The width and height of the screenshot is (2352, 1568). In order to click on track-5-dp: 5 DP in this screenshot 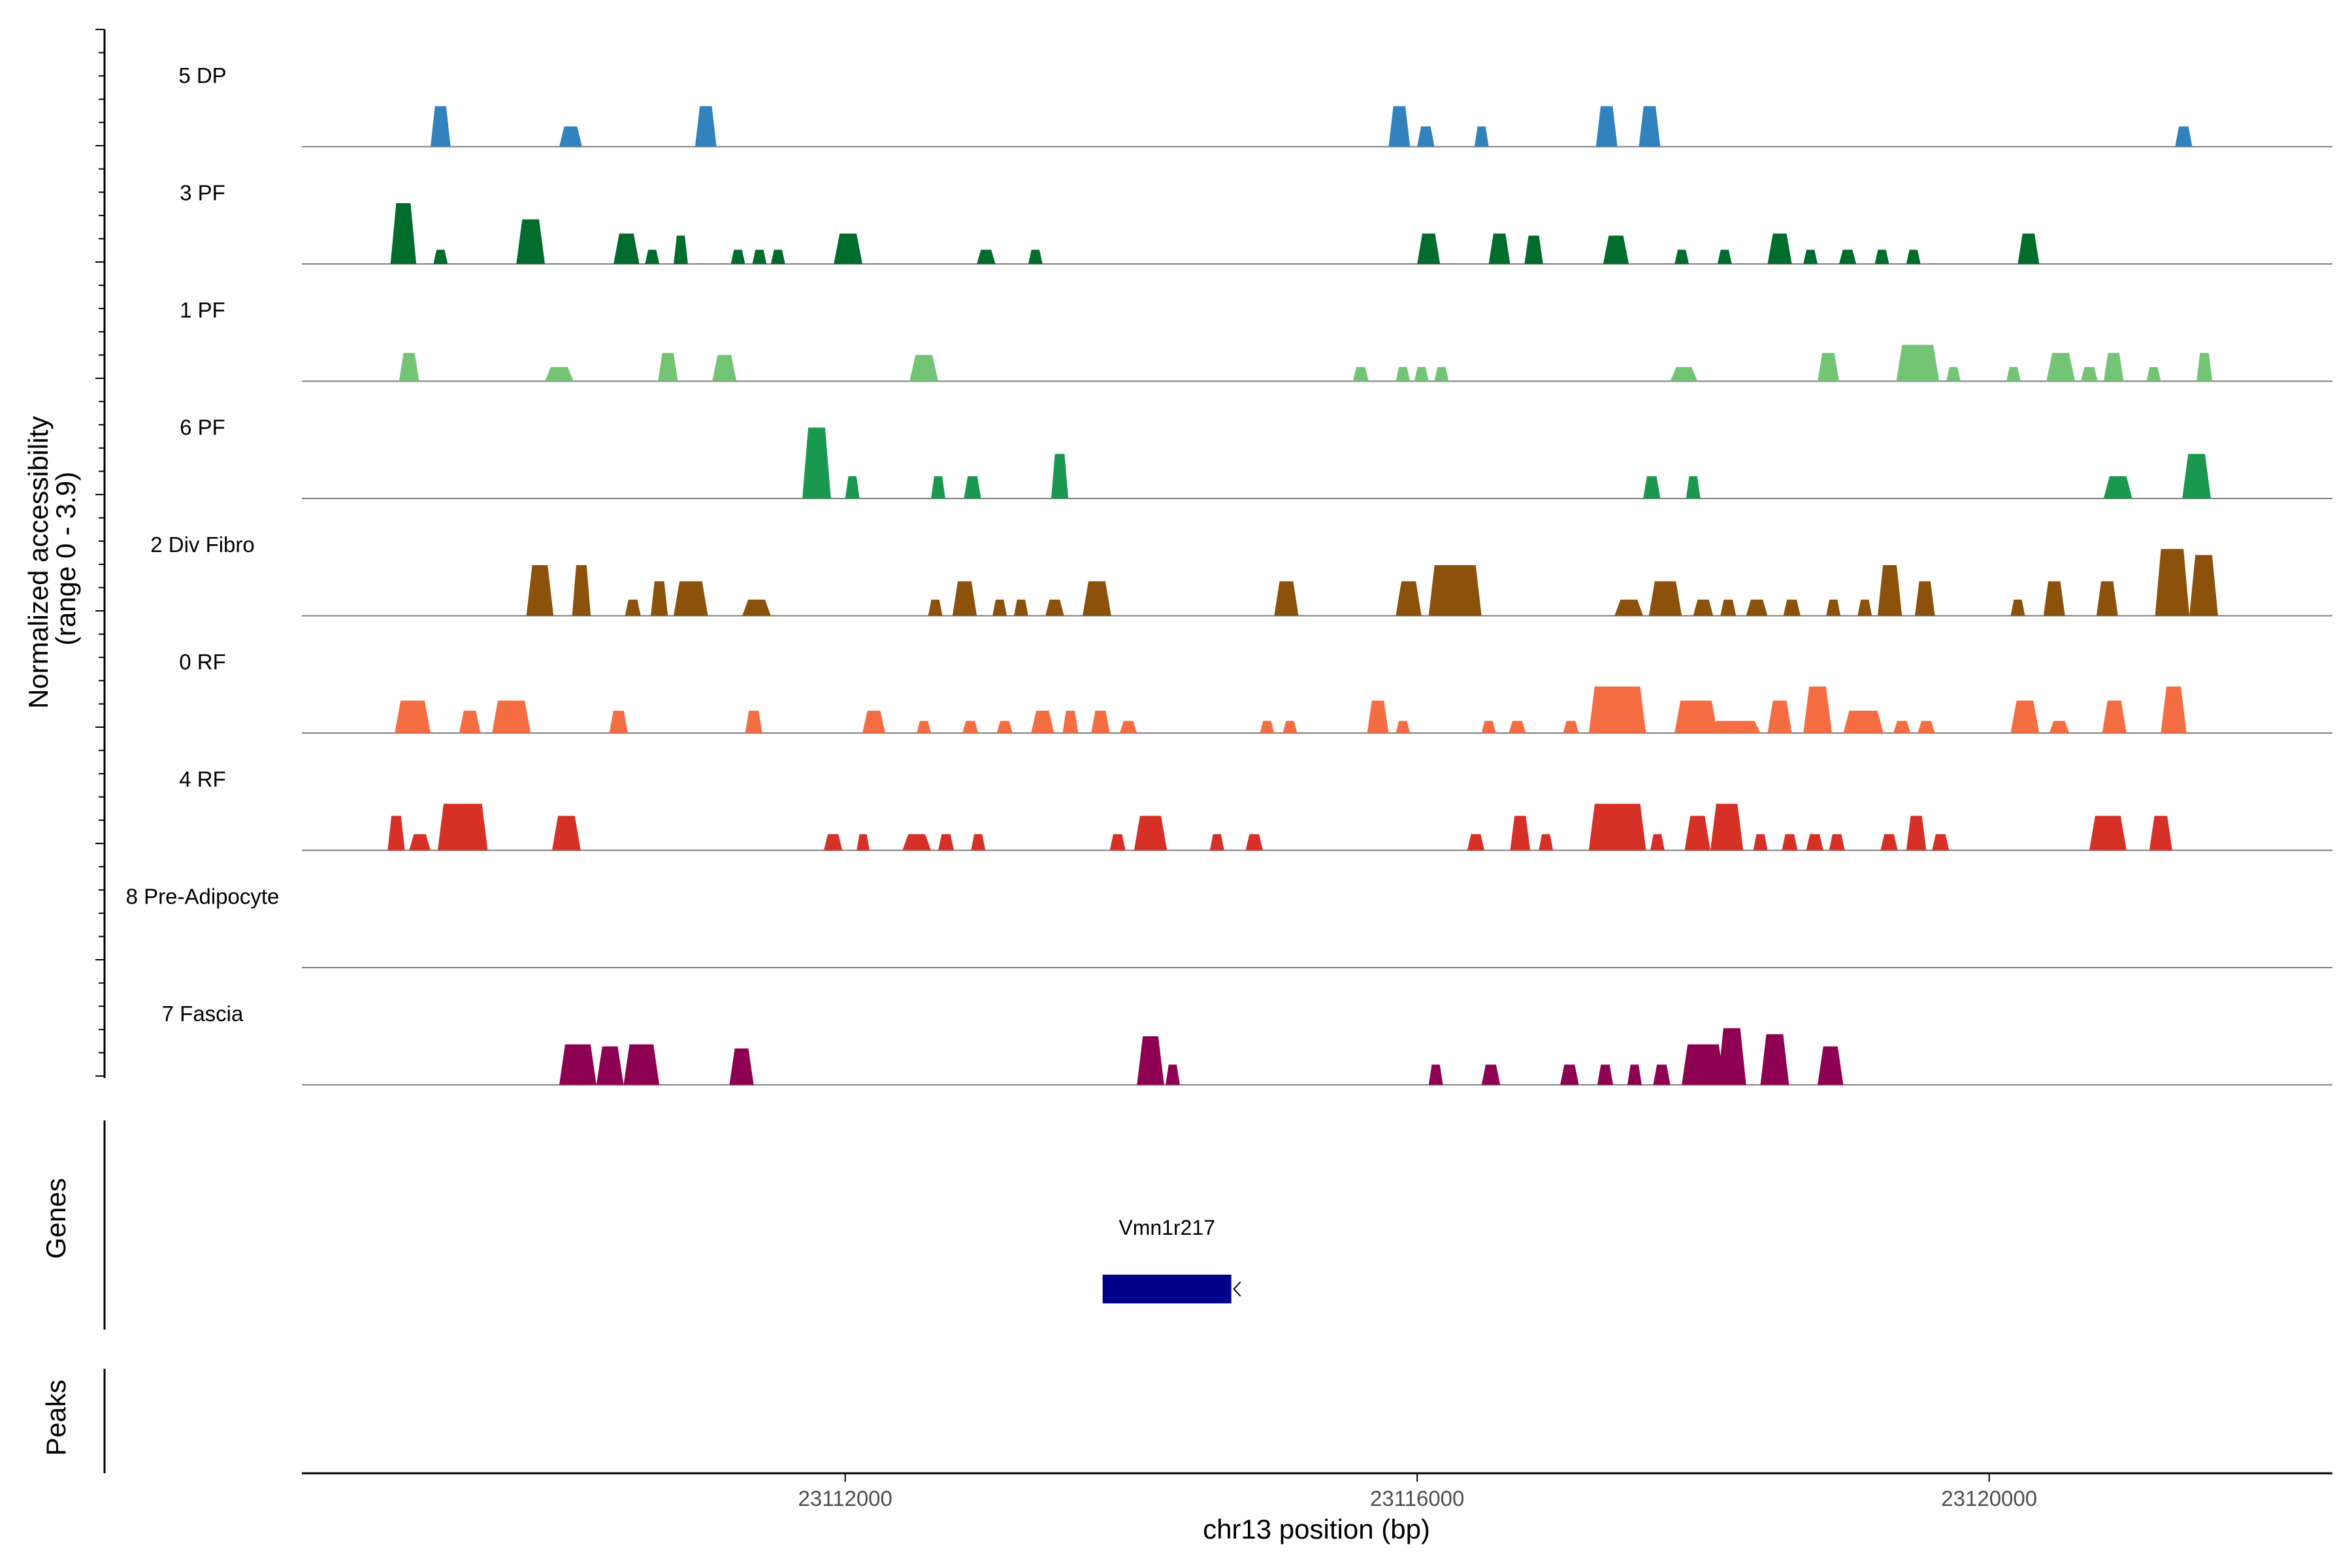, I will do `click(1255, 105)`.